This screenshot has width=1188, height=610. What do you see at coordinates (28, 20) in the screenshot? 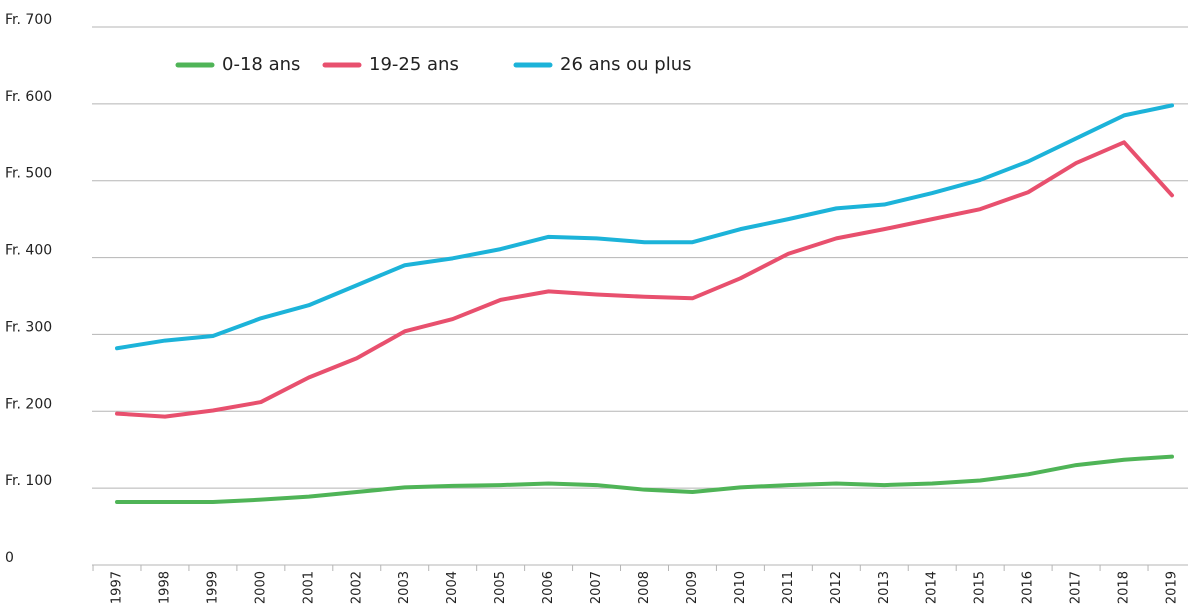
I see `y-tick-label: Fr. 700` at bounding box center [28, 20].